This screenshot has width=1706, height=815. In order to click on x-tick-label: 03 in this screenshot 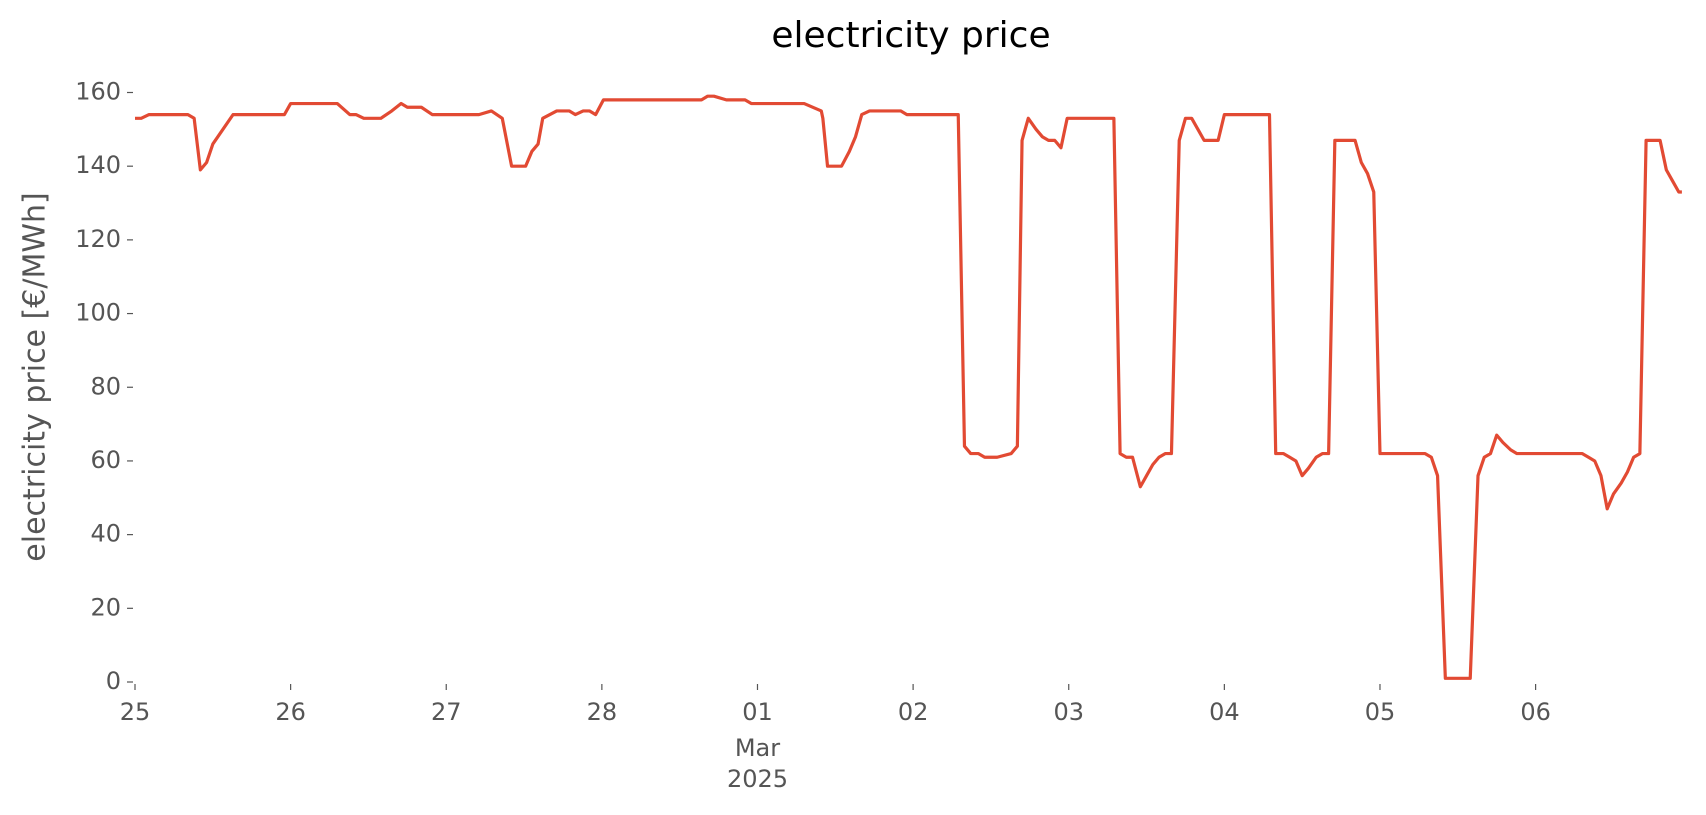, I will do `click(1068, 712)`.